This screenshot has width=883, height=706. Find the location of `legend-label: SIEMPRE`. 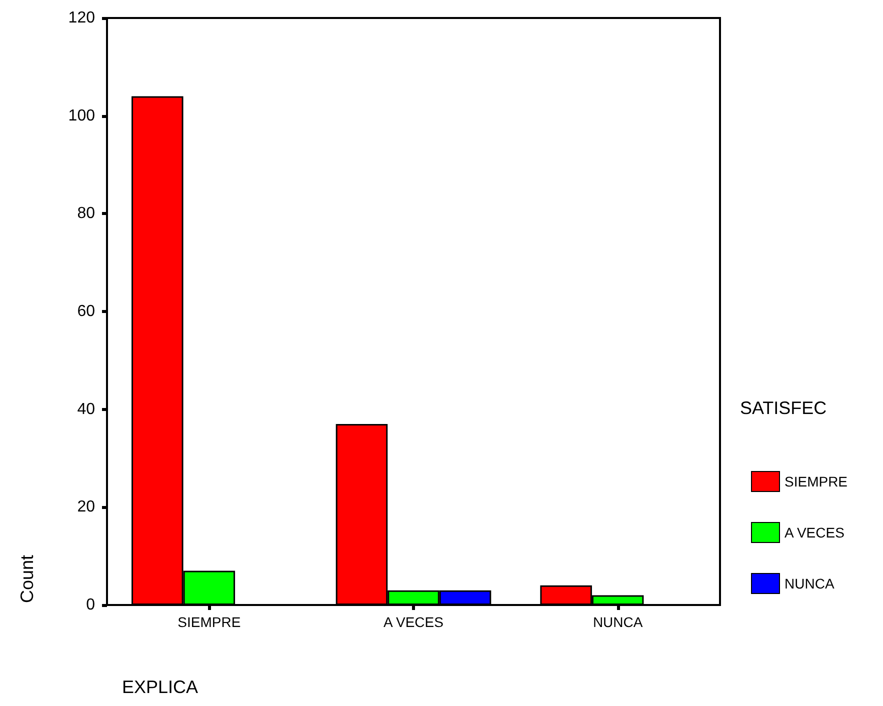

legend-label: SIEMPRE is located at coordinates (816, 482).